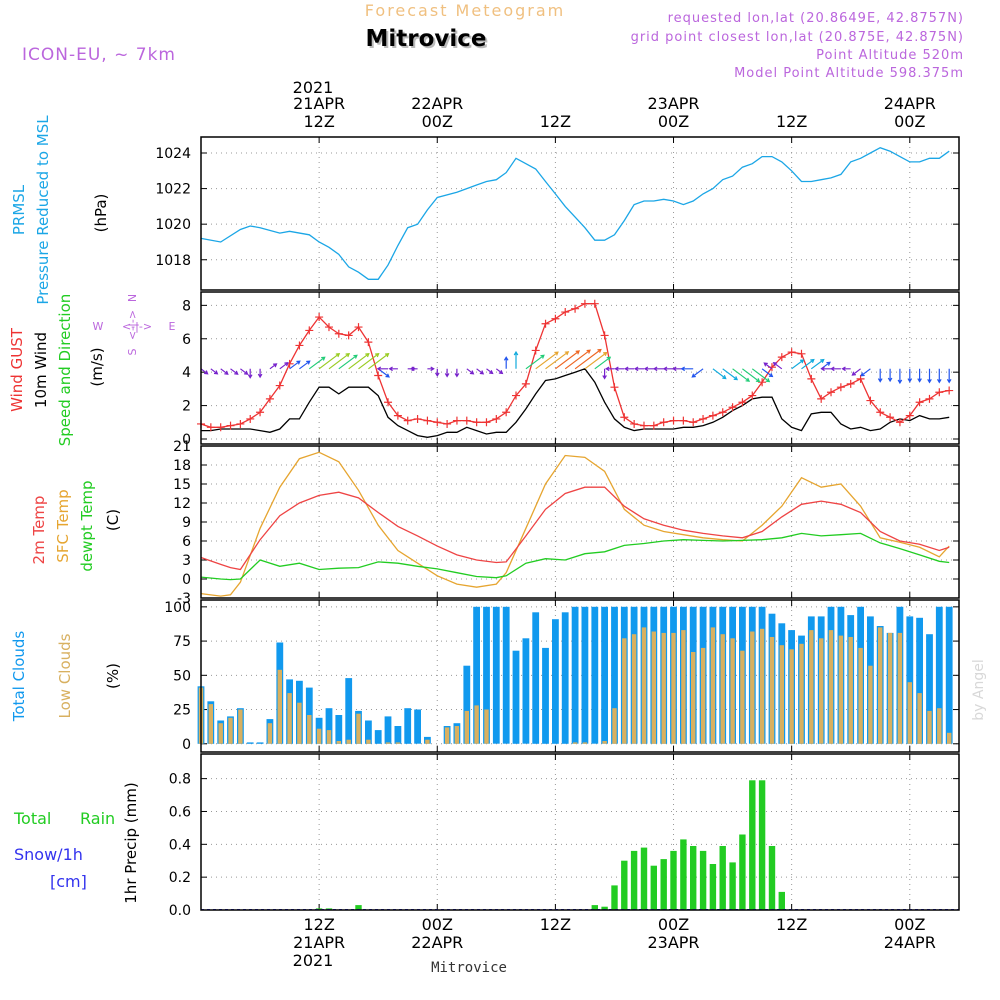 The height and width of the screenshot is (1000, 1000). What do you see at coordinates (65, 675) in the screenshot?
I see `low-clouds-label: Low Clouds` at bounding box center [65, 675].